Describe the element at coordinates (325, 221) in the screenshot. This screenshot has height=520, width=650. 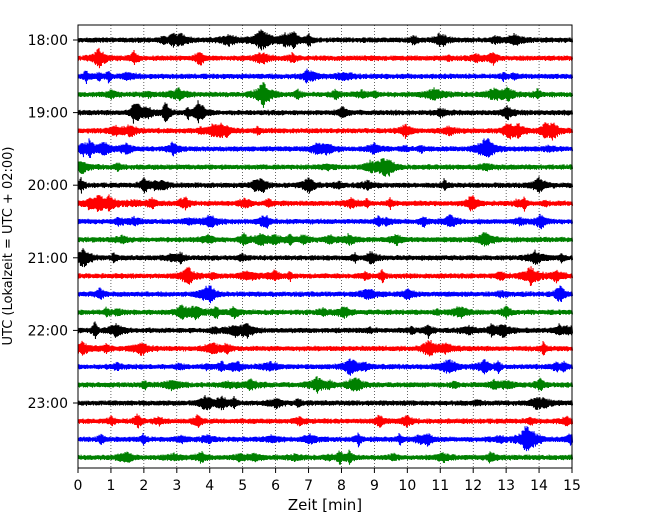
I see `trace-2030` at that location.